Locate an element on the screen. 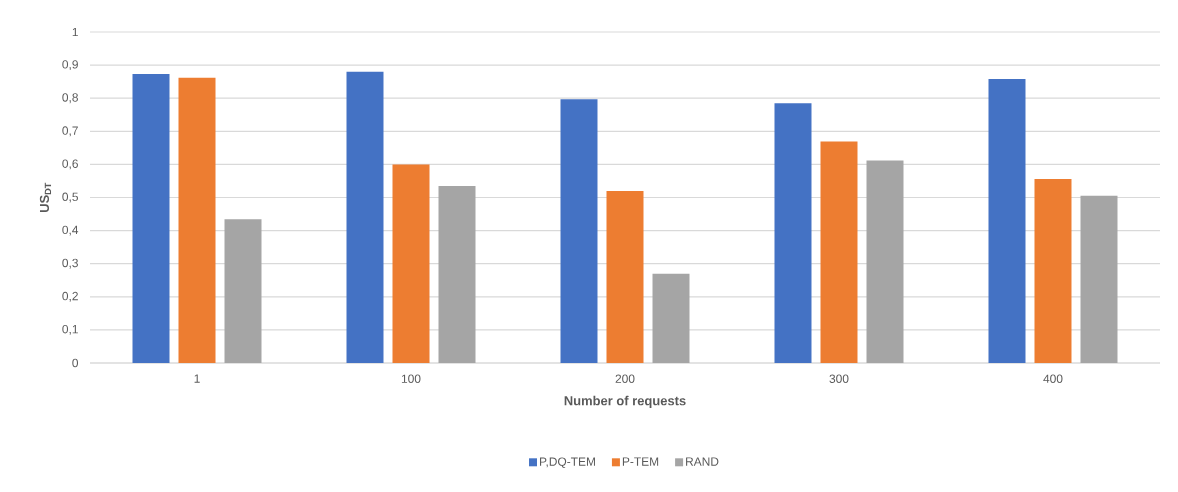 This screenshot has height=492, width=1178. y-tick-label: 0,7 is located at coordinates (70, 131).